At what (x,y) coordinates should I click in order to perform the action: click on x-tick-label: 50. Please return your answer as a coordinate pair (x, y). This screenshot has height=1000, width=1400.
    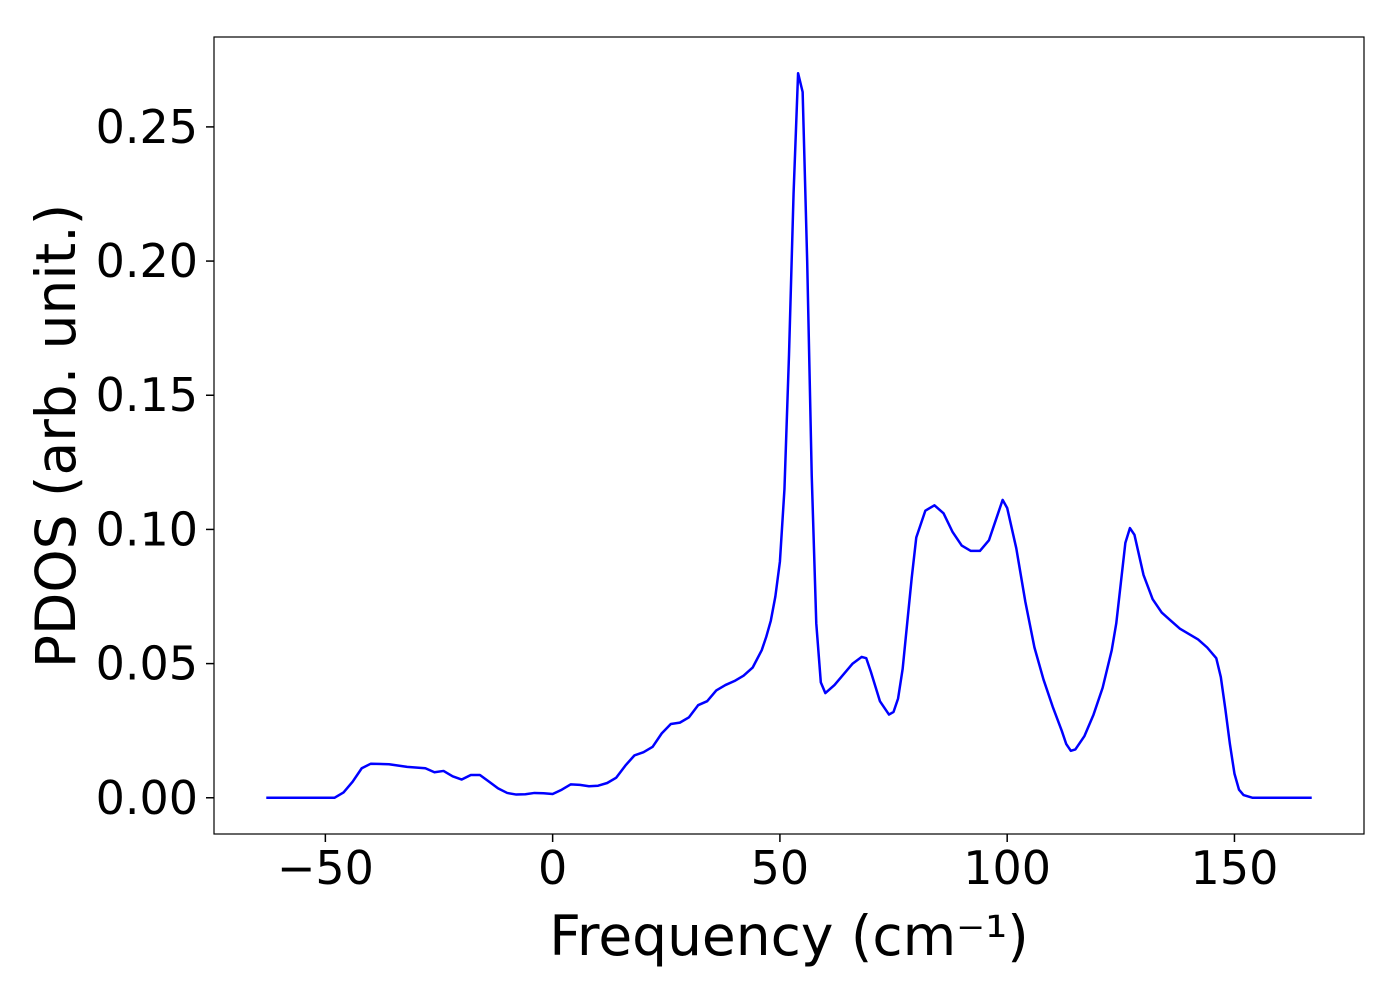
    Looking at the image, I should click on (780, 868).